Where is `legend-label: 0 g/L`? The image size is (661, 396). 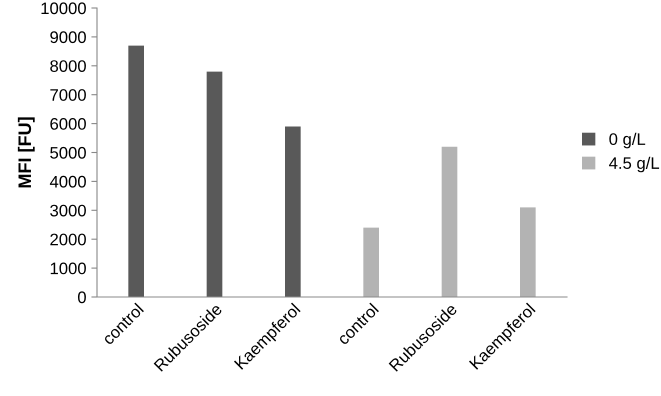 legend-label: 0 g/L is located at coordinates (627, 140).